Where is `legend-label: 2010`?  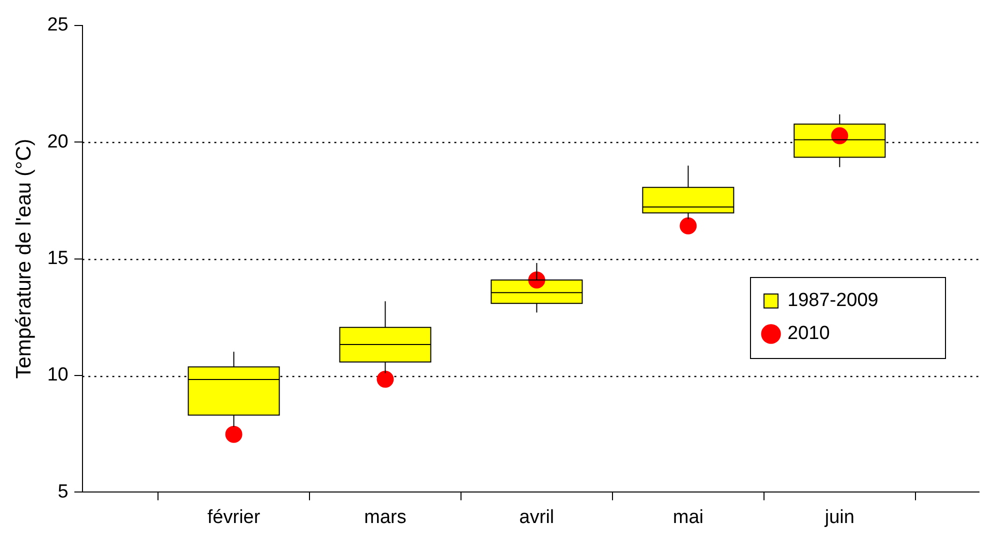 legend-label: 2010 is located at coordinates (809, 333).